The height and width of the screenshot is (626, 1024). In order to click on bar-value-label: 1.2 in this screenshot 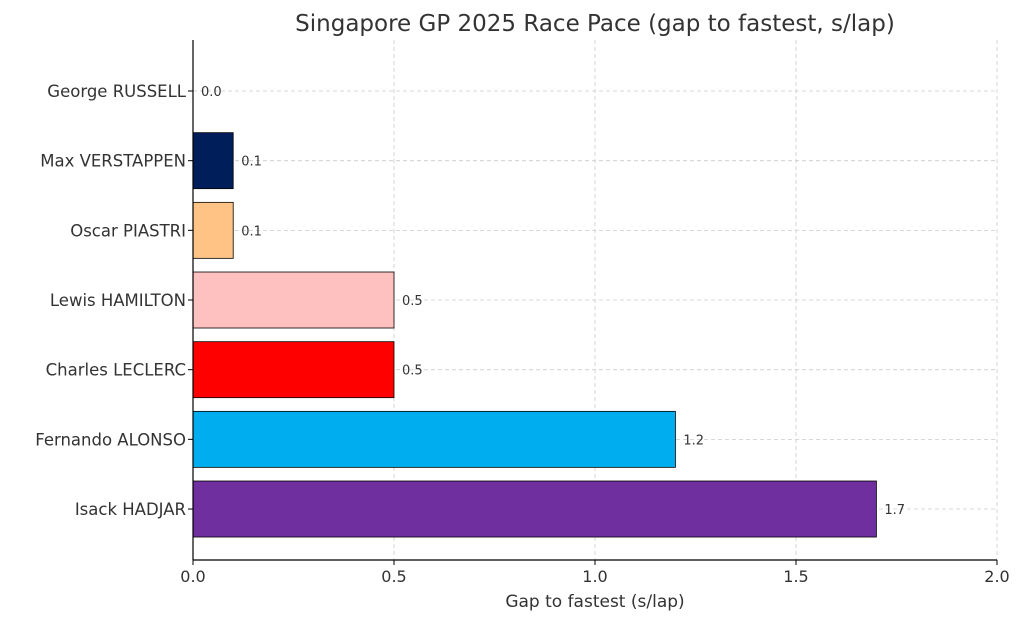, I will do `click(693, 440)`.